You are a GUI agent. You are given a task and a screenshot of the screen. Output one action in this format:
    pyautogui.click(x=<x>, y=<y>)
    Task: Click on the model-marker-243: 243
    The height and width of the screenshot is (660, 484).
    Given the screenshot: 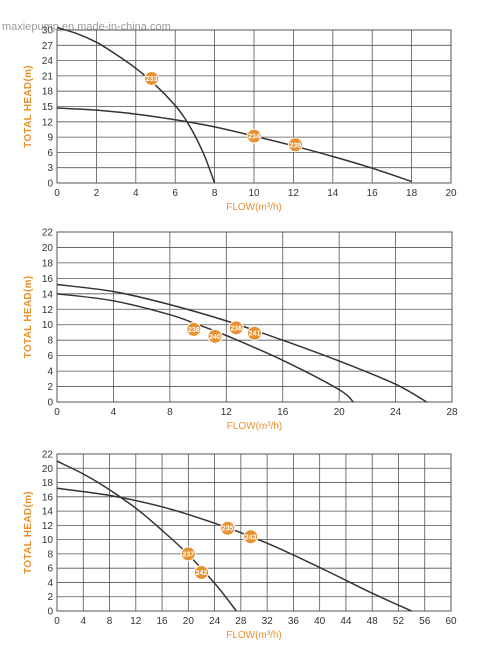 What is the action you would take?
    pyautogui.click(x=251, y=537)
    